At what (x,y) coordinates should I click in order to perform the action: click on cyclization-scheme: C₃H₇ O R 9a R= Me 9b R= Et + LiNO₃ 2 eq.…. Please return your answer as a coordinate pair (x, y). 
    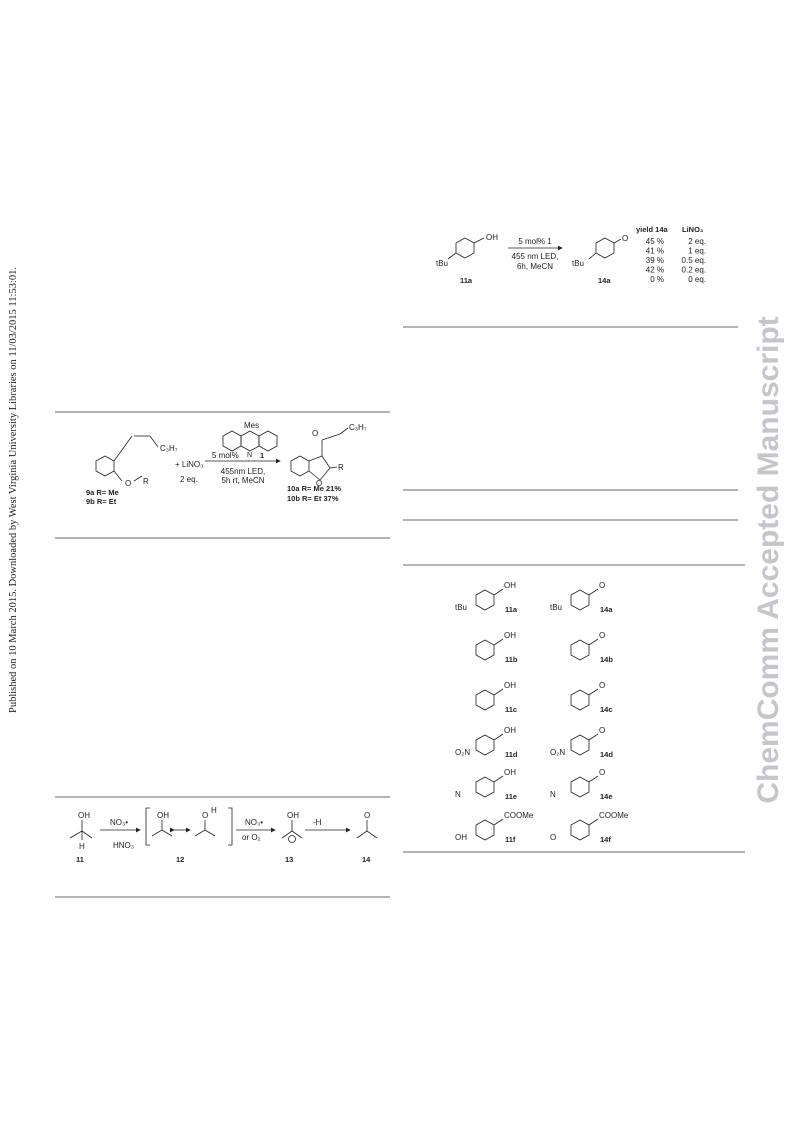
    Looking at the image, I should click on (226, 463).